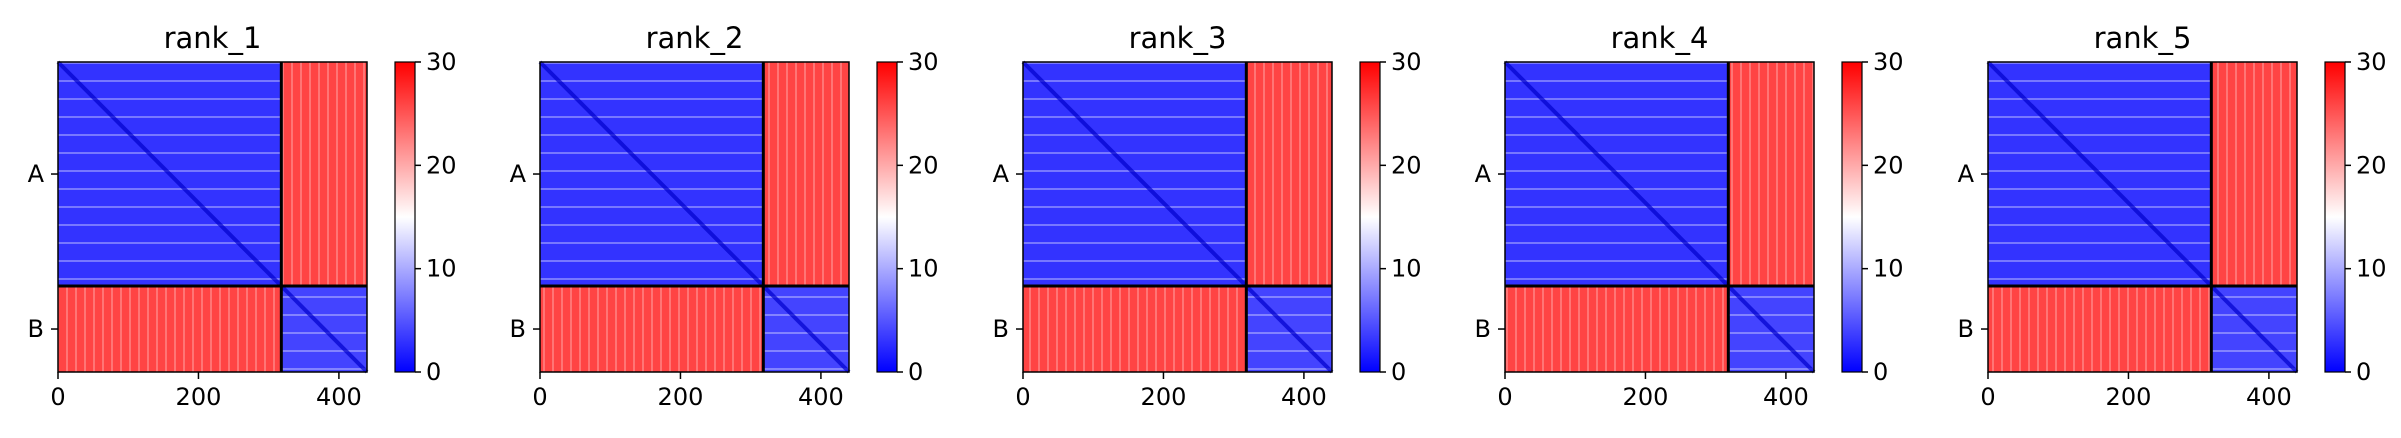  I want to click on panel-title: rank_3, so click(1178, 38).